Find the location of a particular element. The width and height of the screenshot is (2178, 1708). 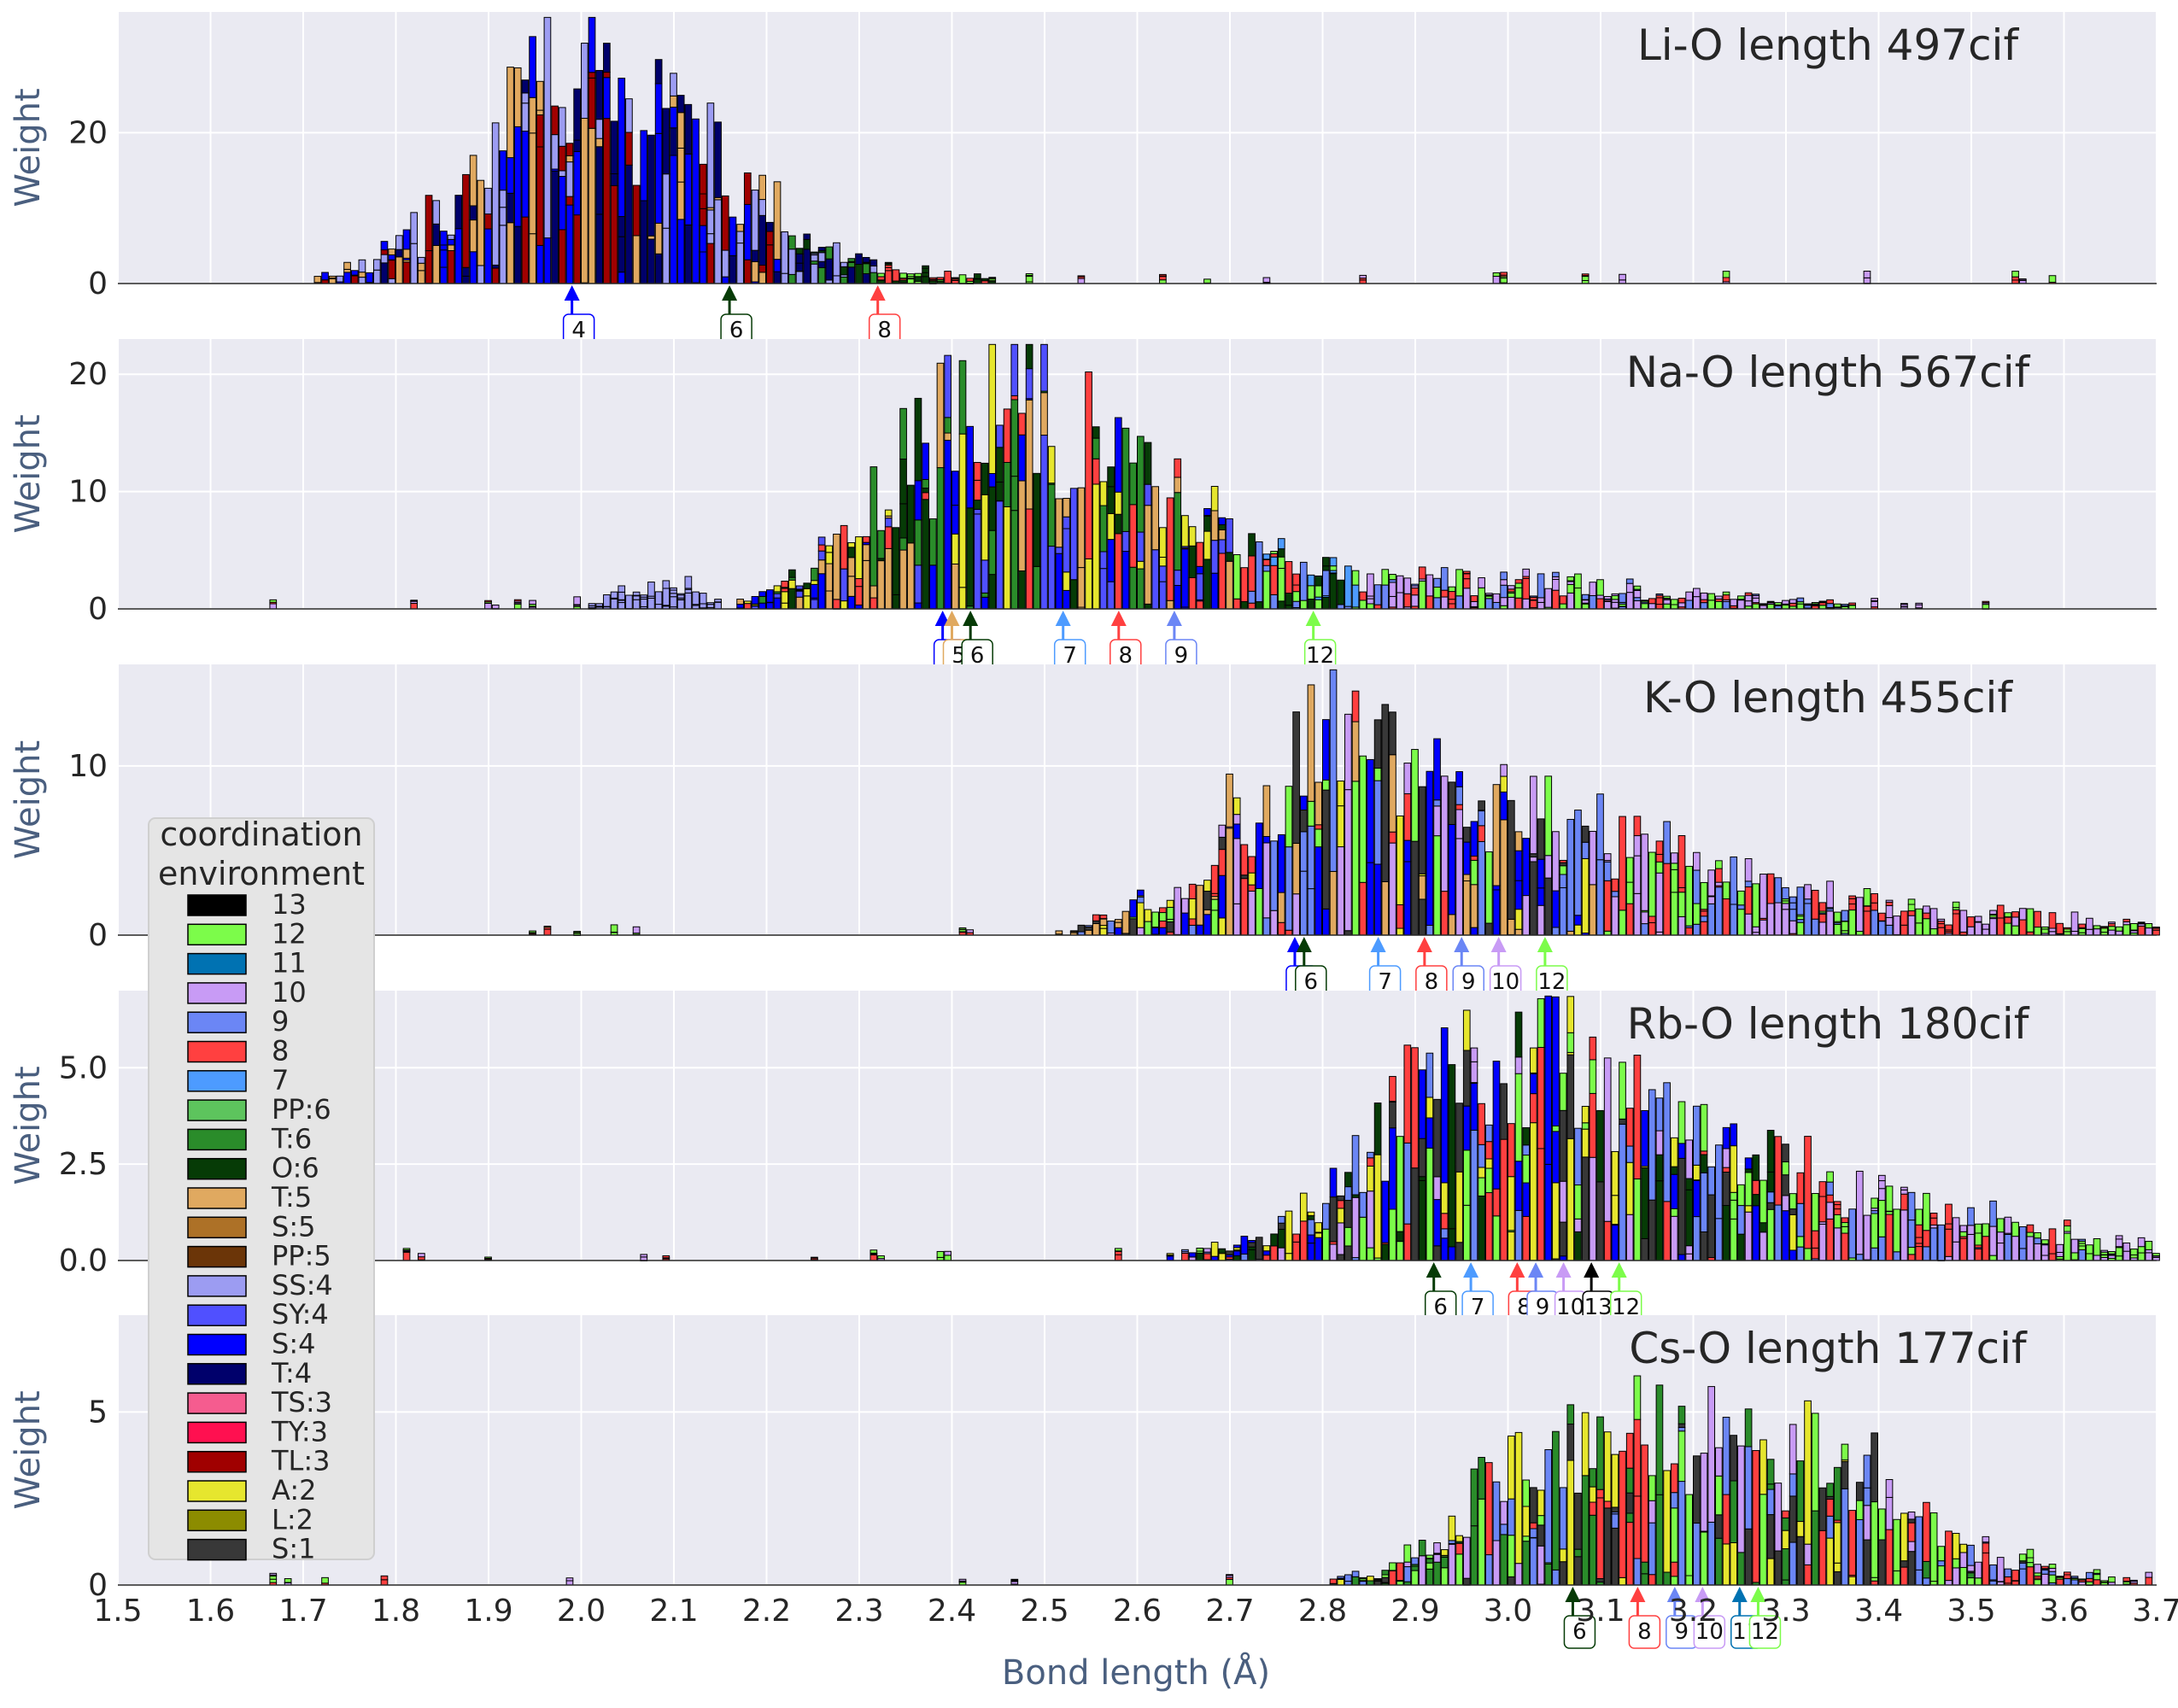

marker-label: 8 is located at coordinates (884, 330).